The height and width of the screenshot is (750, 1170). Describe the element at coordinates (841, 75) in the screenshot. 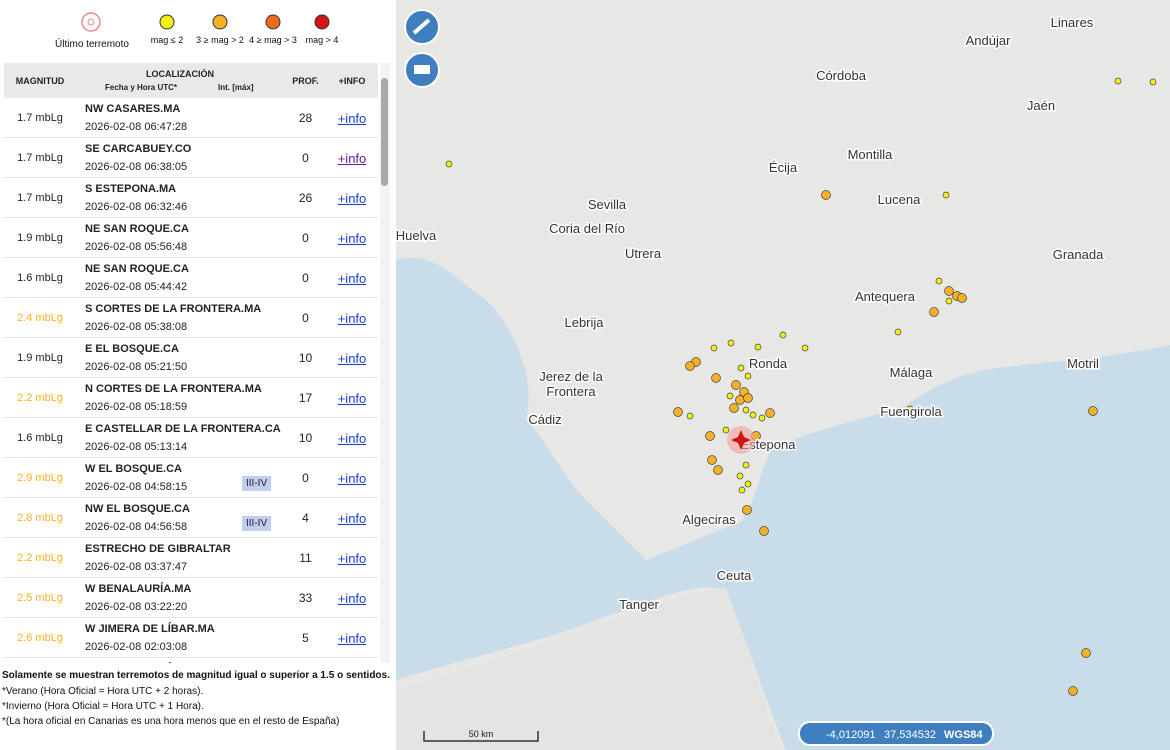

I see `place-label: Córdoba` at that location.